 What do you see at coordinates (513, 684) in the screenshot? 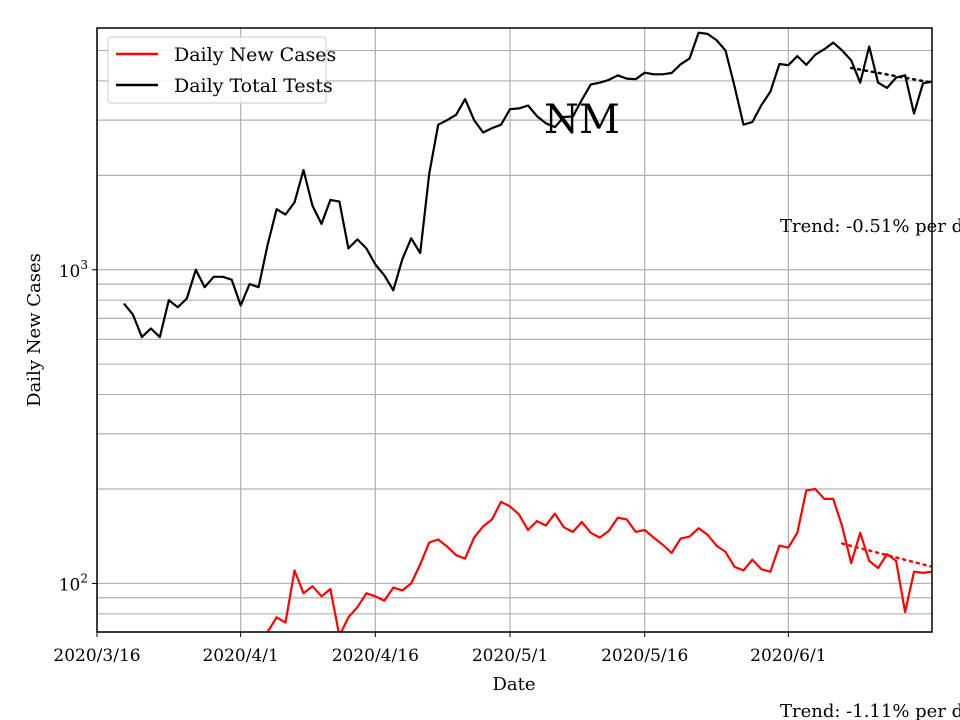
I see `x-axis-label: Date` at bounding box center [513, 684].